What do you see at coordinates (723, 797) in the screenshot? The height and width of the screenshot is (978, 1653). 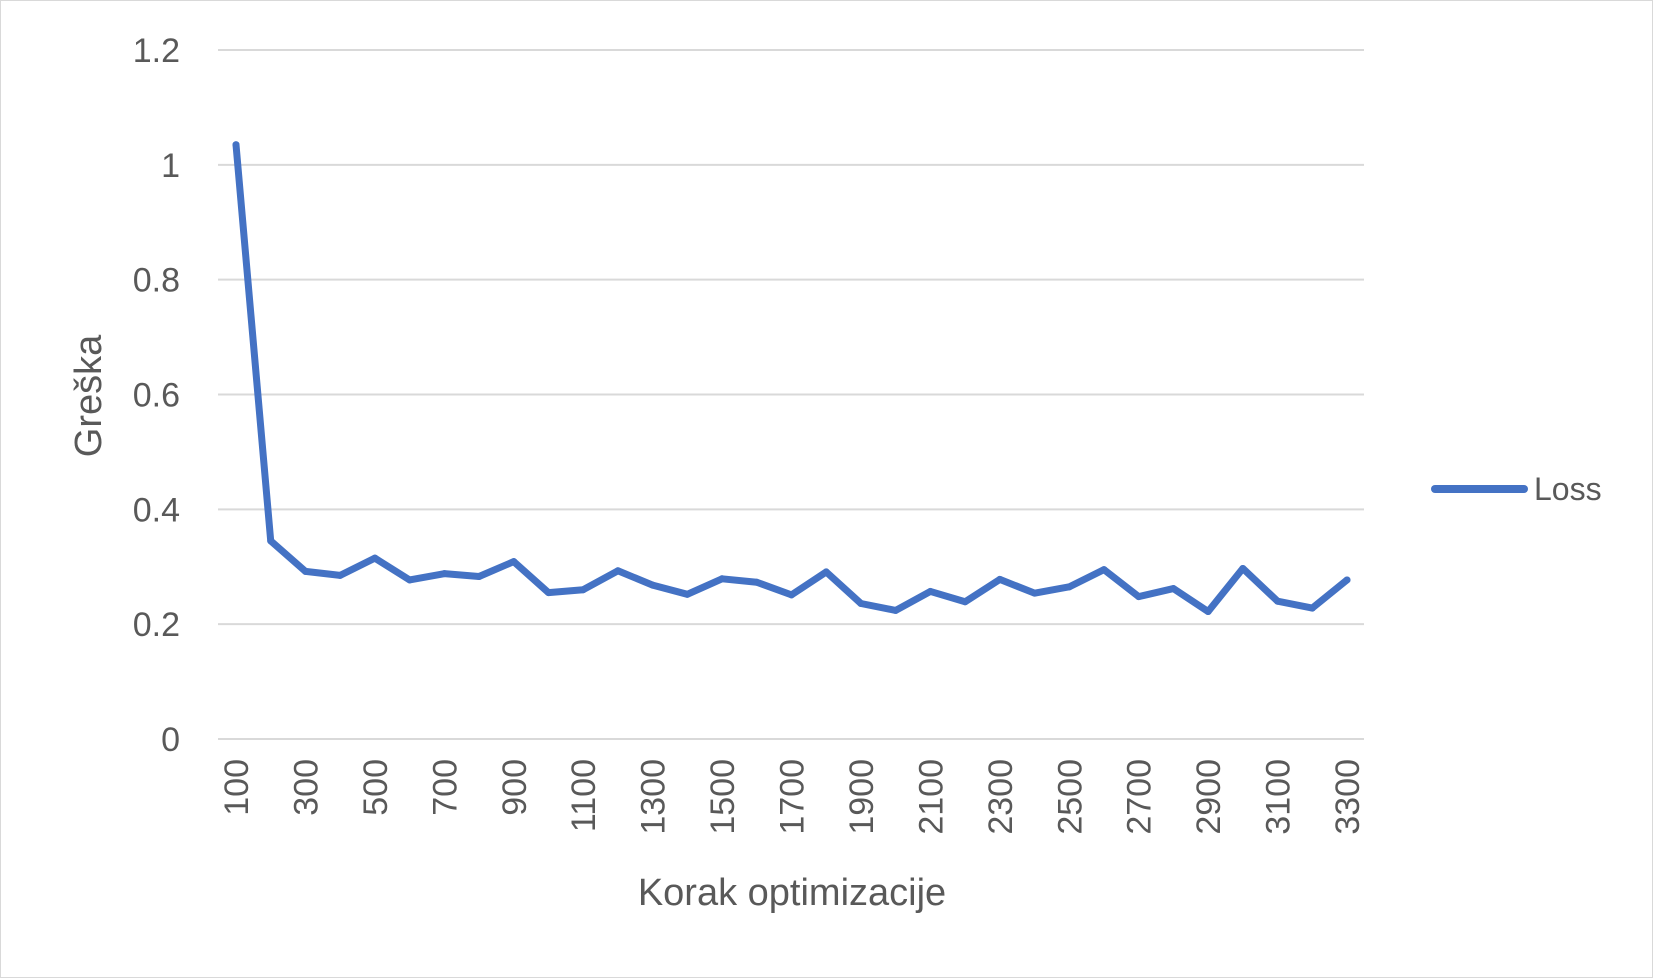 I see `x-tick-label: 1500` at bounding box center [723, 797].